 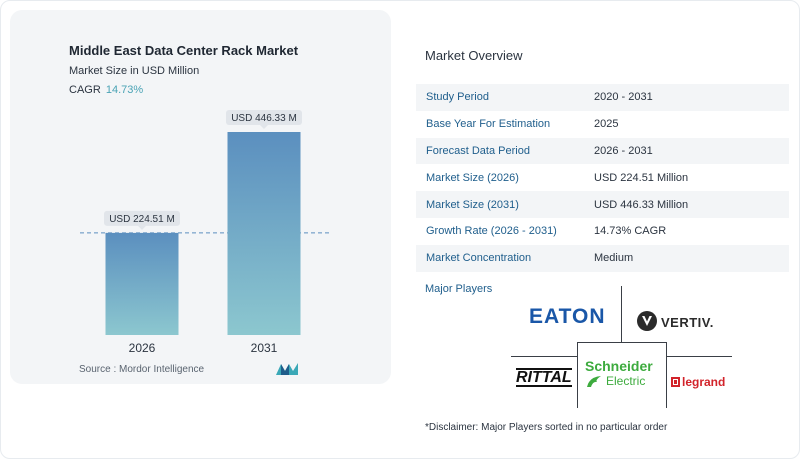 I want to click on rittal-logo: RITTAL, so click(x=544, y=377).